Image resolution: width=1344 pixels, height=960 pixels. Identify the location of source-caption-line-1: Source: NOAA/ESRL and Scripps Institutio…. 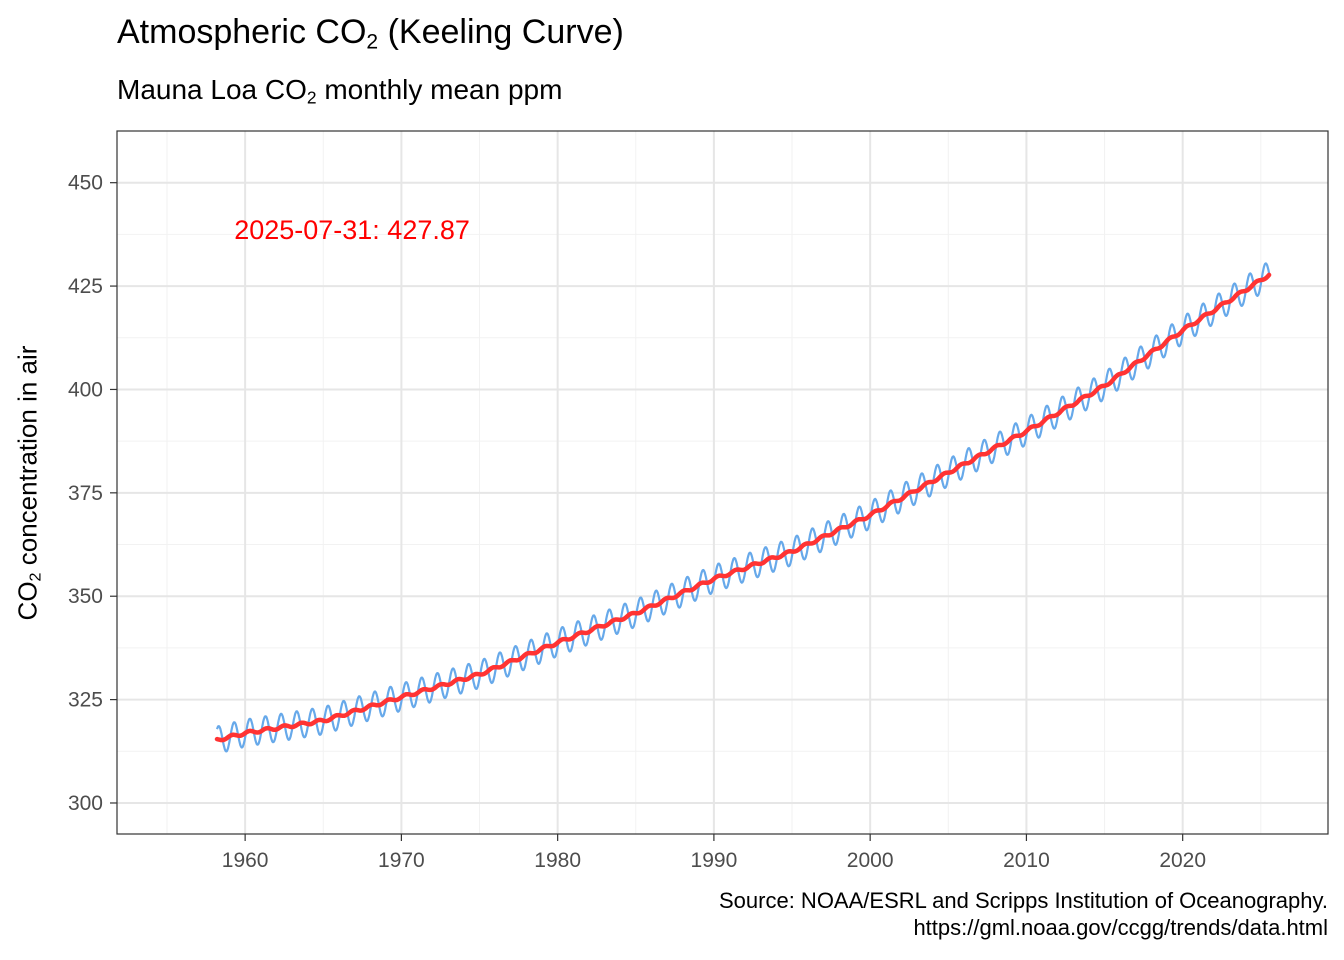
(1023, 900).